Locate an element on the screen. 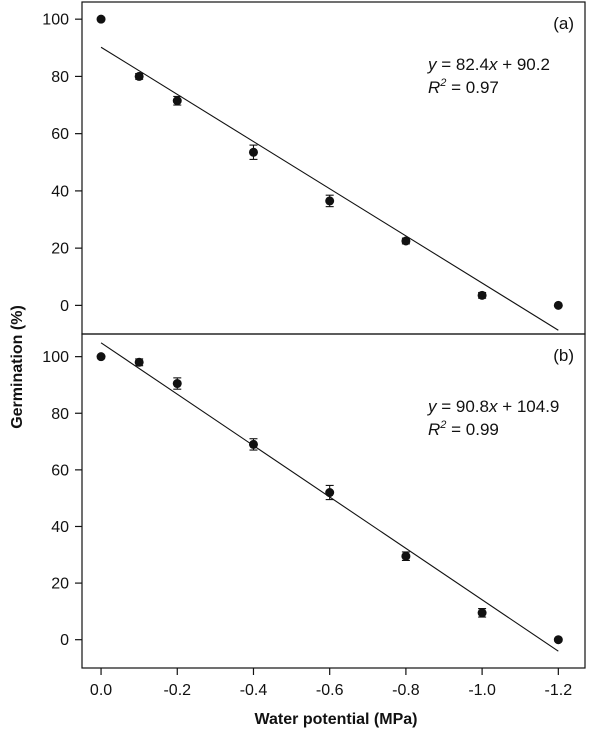 The height and width of the screenshot is (734, 591). regression-equation: y = 90.8x + 104.9 is located at coordinates (493, 406).